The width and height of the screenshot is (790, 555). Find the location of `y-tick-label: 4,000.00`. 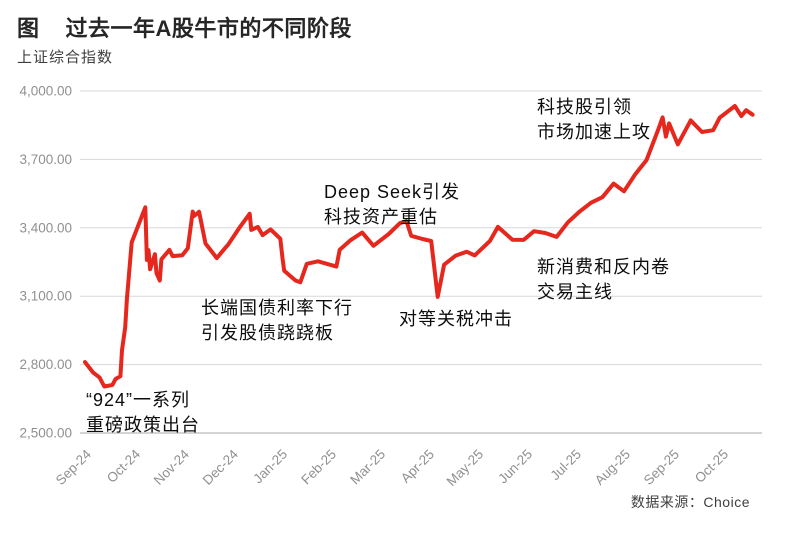

y-tick-label: 4,000.00 is located at coordinates (45, 91).